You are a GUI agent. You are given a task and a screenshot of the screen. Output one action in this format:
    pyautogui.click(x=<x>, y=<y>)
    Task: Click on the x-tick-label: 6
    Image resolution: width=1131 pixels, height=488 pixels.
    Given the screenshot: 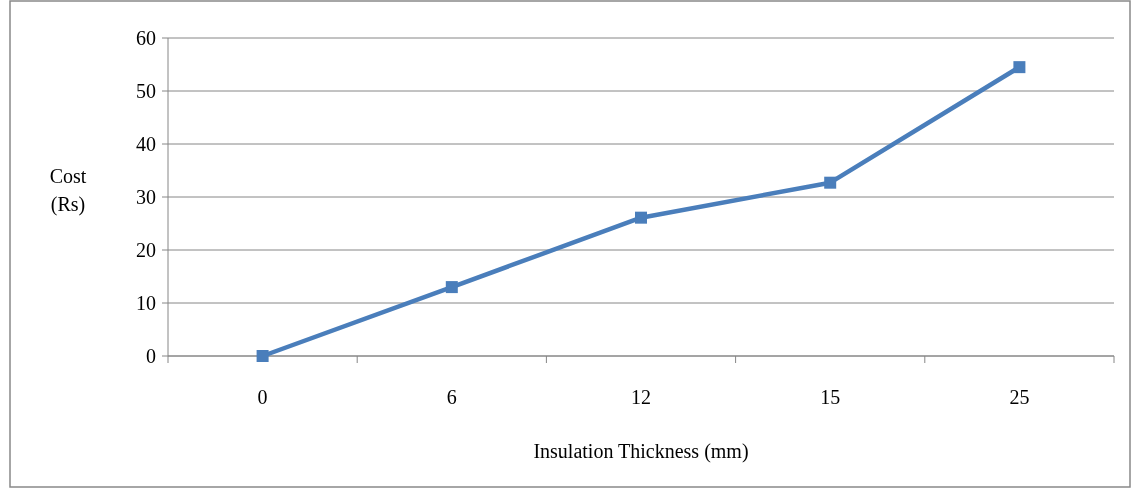 What is the action you would take?
    pyautogui.click(x=451, y=397)
    